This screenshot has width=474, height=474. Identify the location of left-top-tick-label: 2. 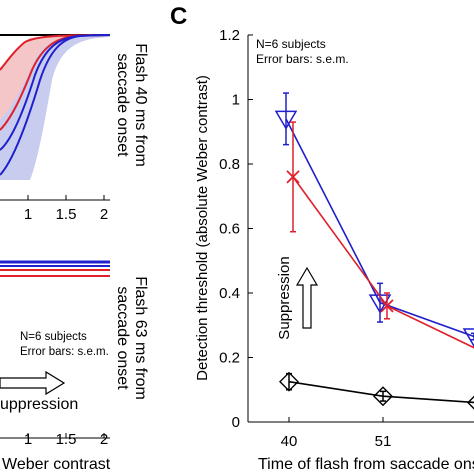
(104, 214).